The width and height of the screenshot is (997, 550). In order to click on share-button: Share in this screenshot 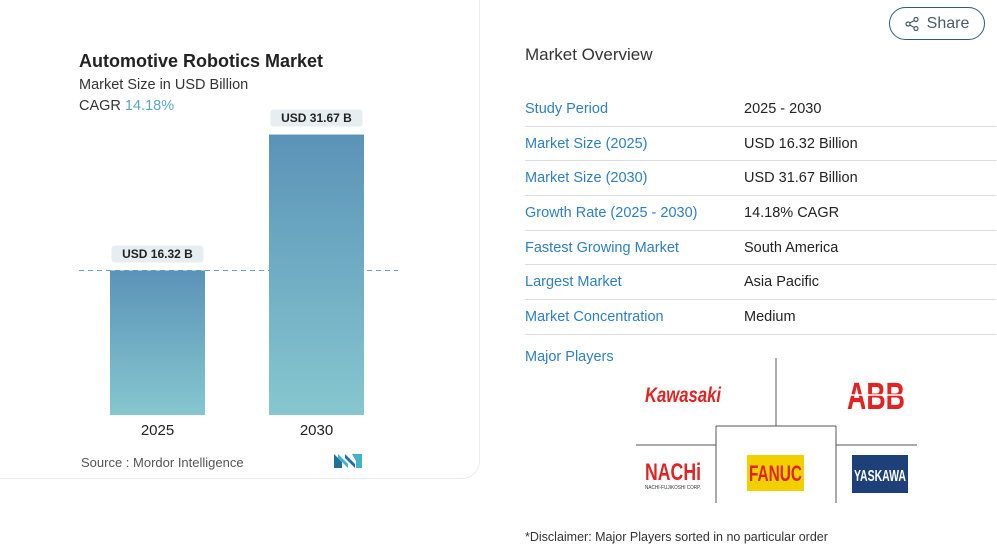, I will do `click(937, 23)`.